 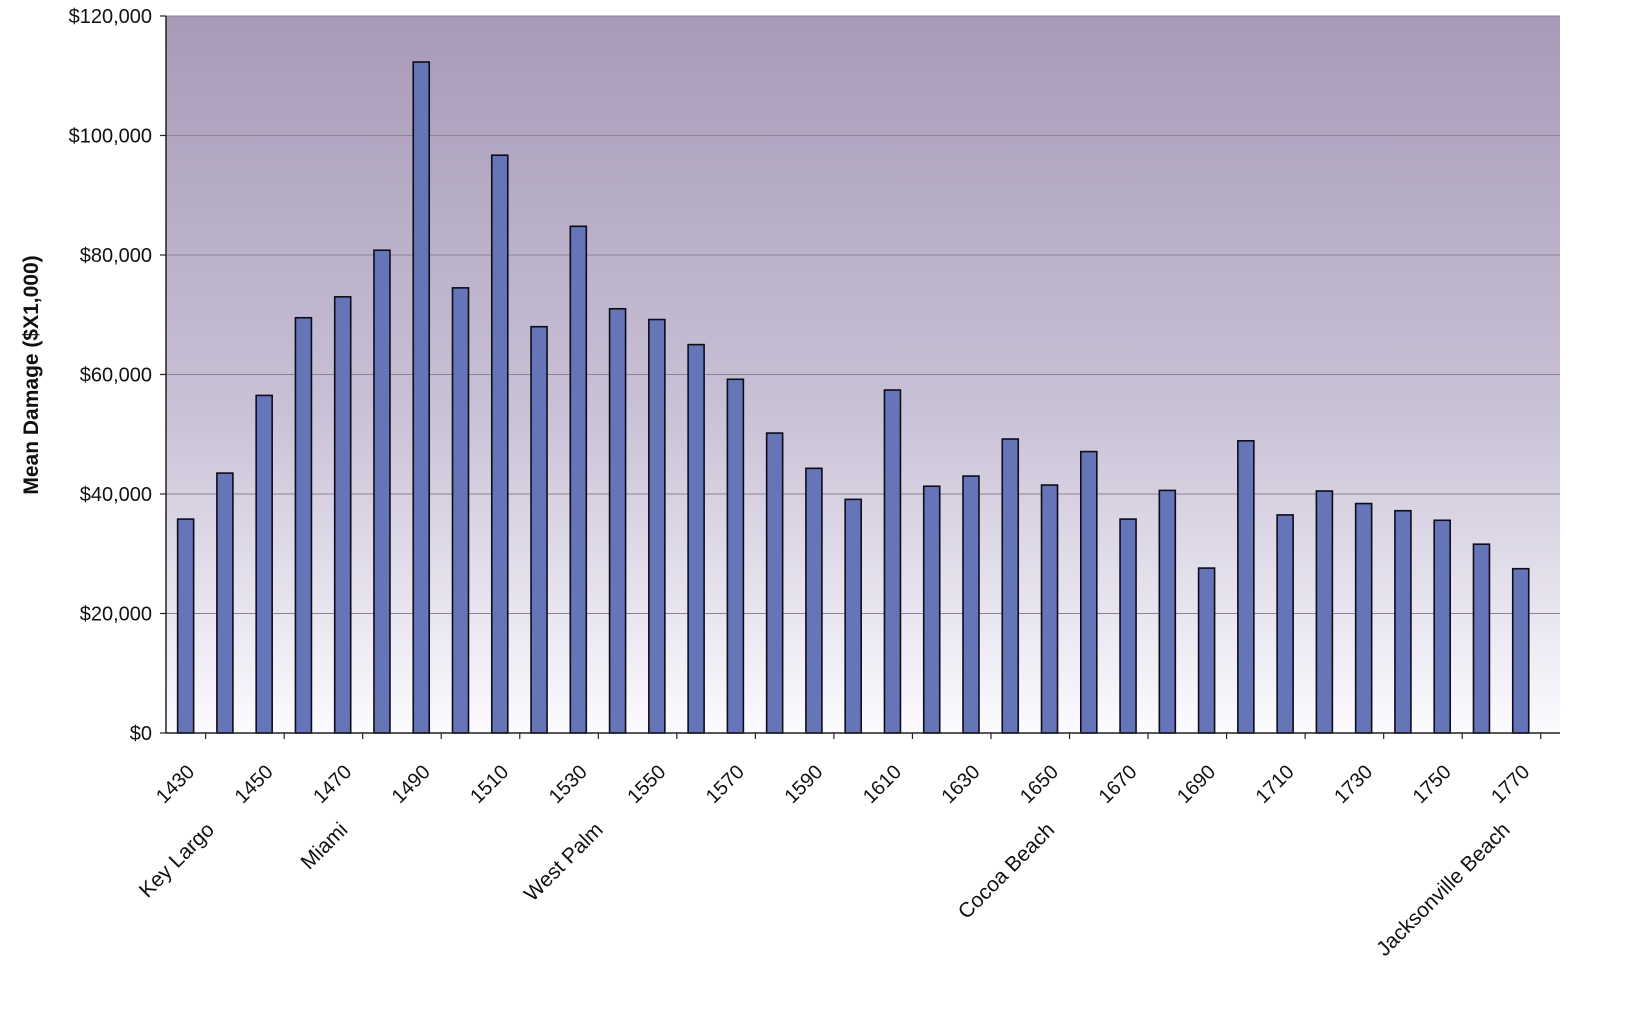 I want to click on location-label: Key Largo, so click(x=177, y=860).